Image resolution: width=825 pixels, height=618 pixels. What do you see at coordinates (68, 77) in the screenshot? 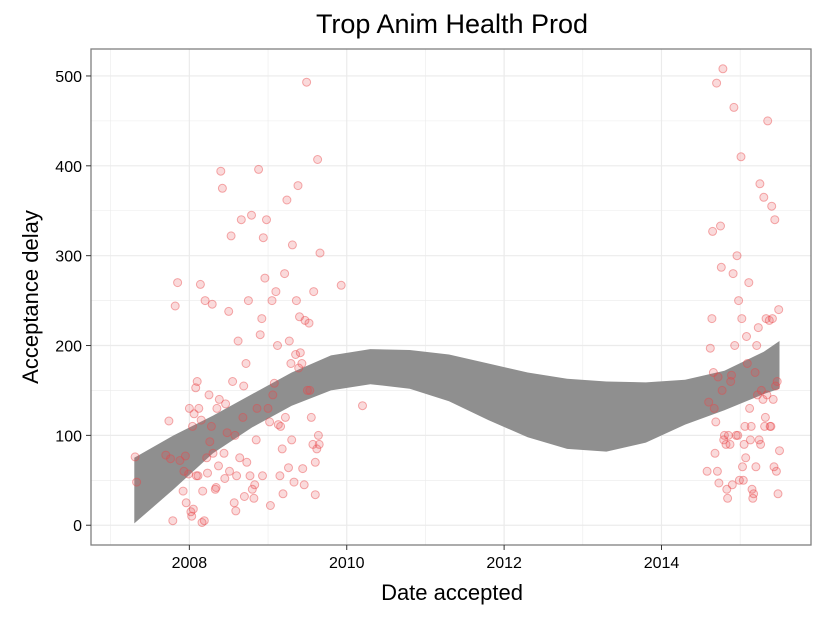
I see `y-tick-label: 500` at bounding box center [68, 77].